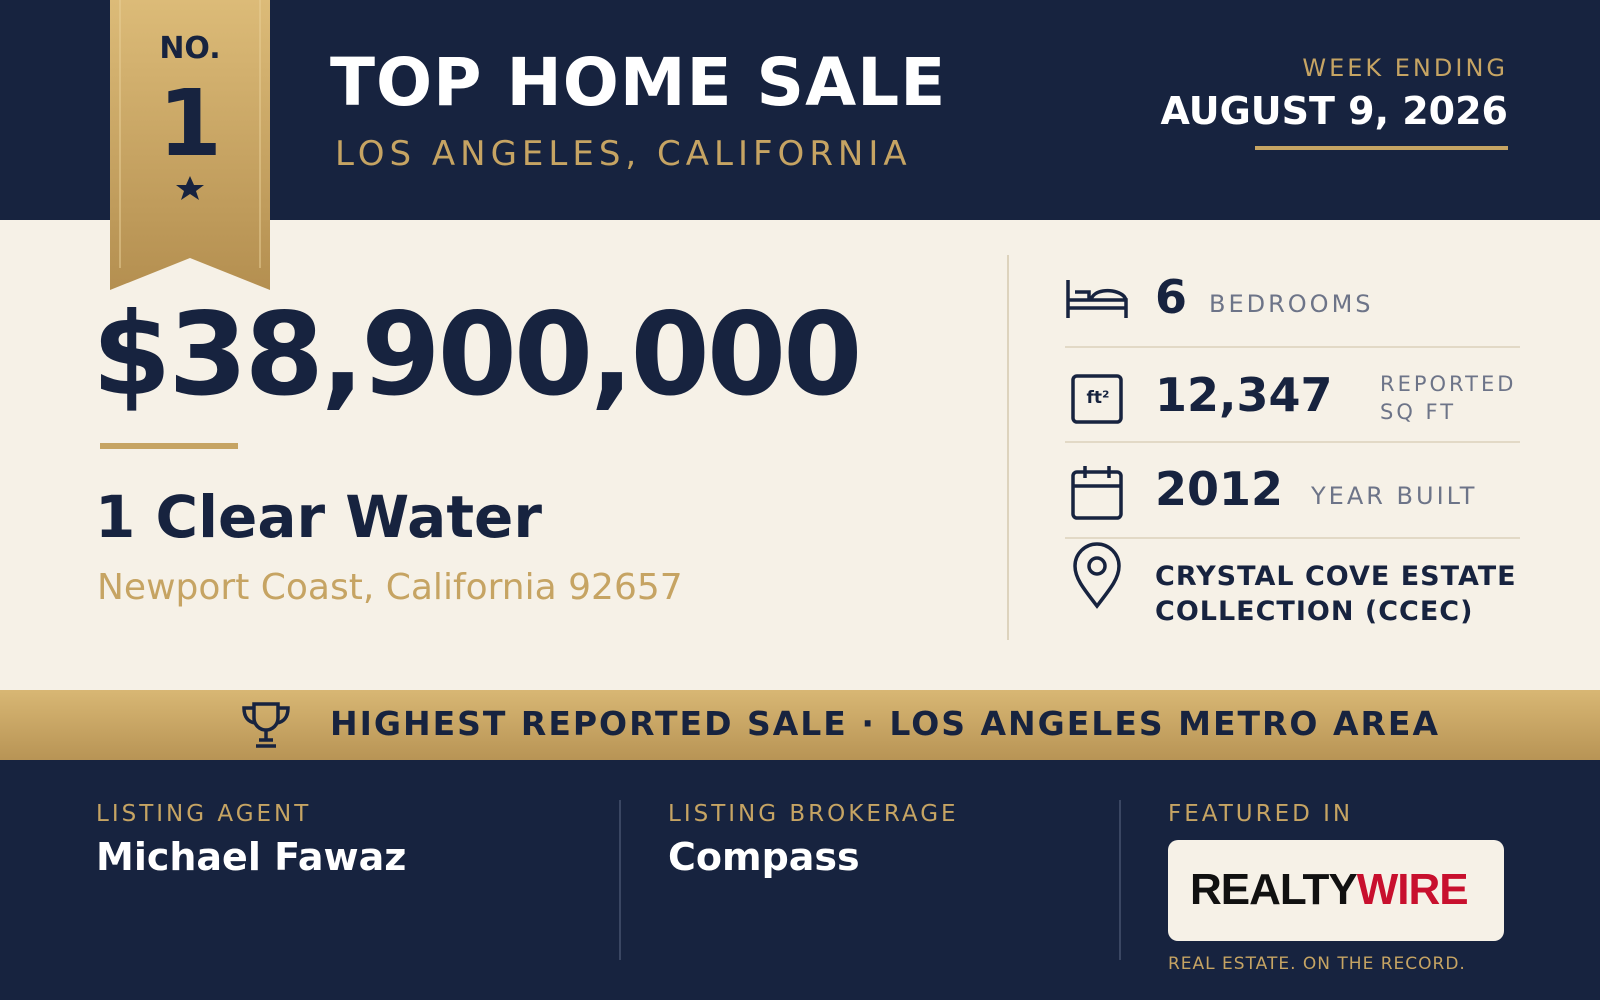  What do you see at coordinates (189, 123) in the screenshot?
I see `ribbon-rank: 1` at bounding box center [189, 123].